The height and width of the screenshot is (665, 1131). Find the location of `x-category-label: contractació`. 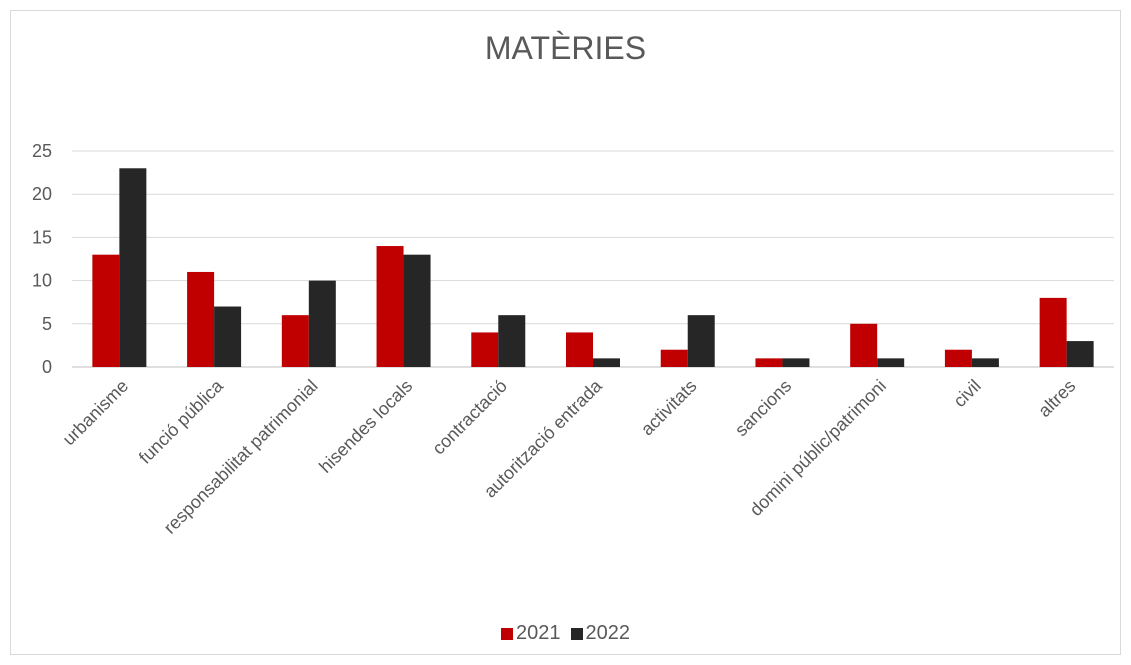

x-category-label: contractació is located at coordinates (469, 417).